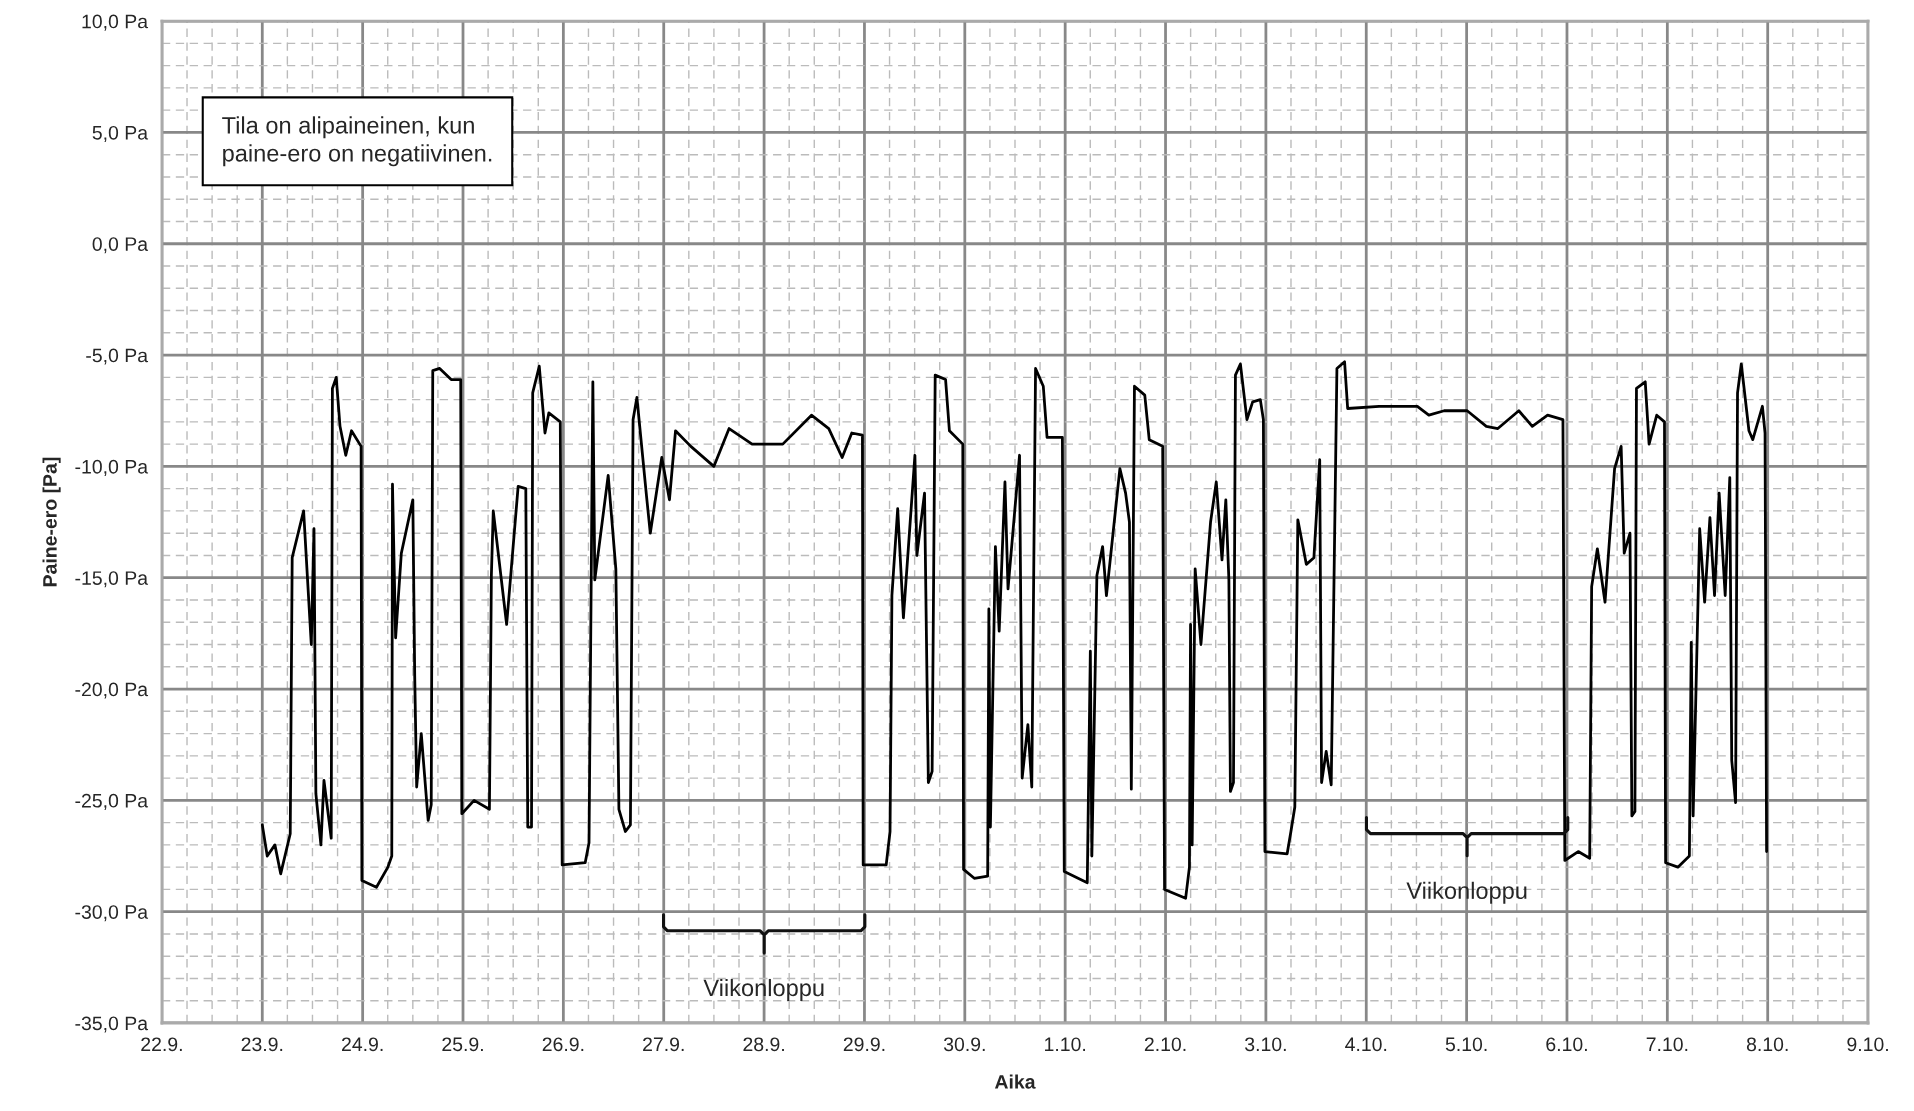 The image size is (1914, 1111). What do you see at coordinates (1065, 1044) in the screenshot?
I see `x-tick-label: 1.10.` at bounding box center [1065, 1044].